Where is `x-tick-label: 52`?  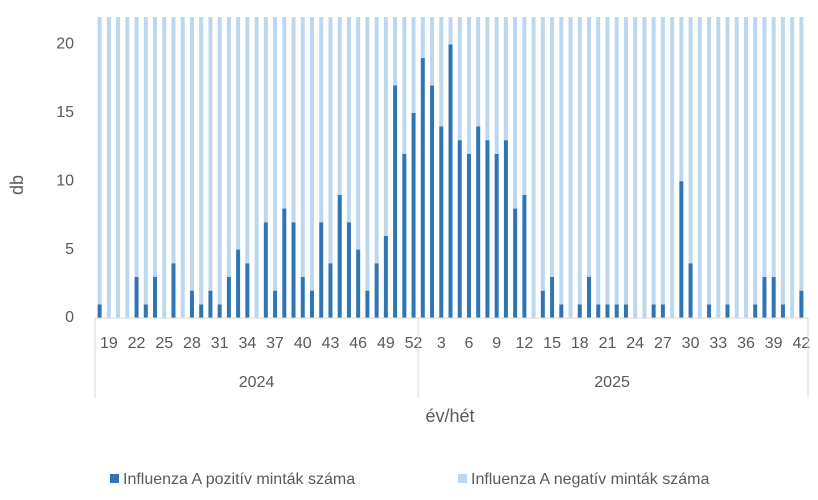 x-tick-label: 52 is located at coordinates (414, 343).